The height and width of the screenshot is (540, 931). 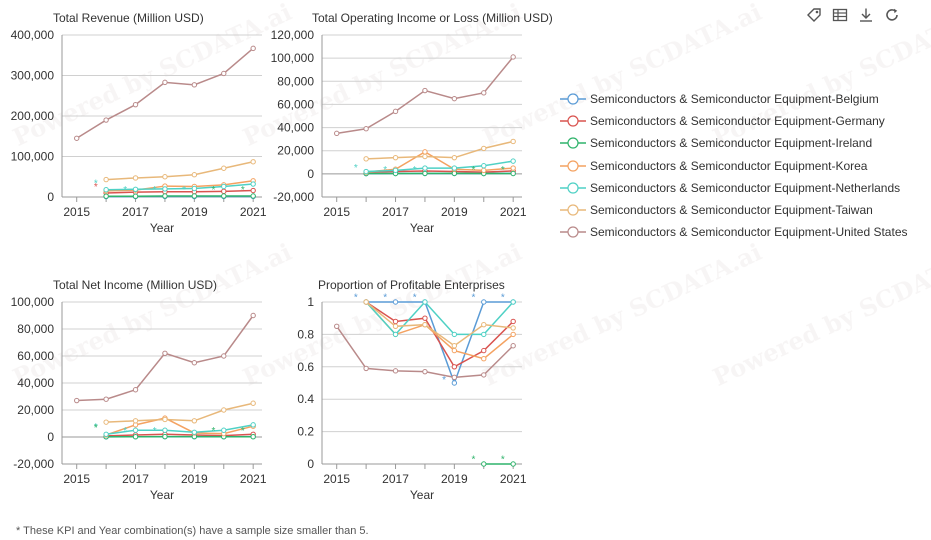 What do you see at coordinates (35, 410) in the screenshot?
I see `y-tick-label: 20,000` at bounding box center [35, 410].